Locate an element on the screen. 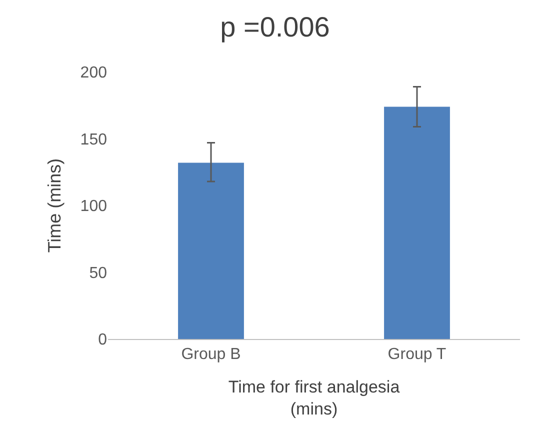 This screenshot has width=550, height=427. x-tick-label: Group T is located at coordinates (417, 355).